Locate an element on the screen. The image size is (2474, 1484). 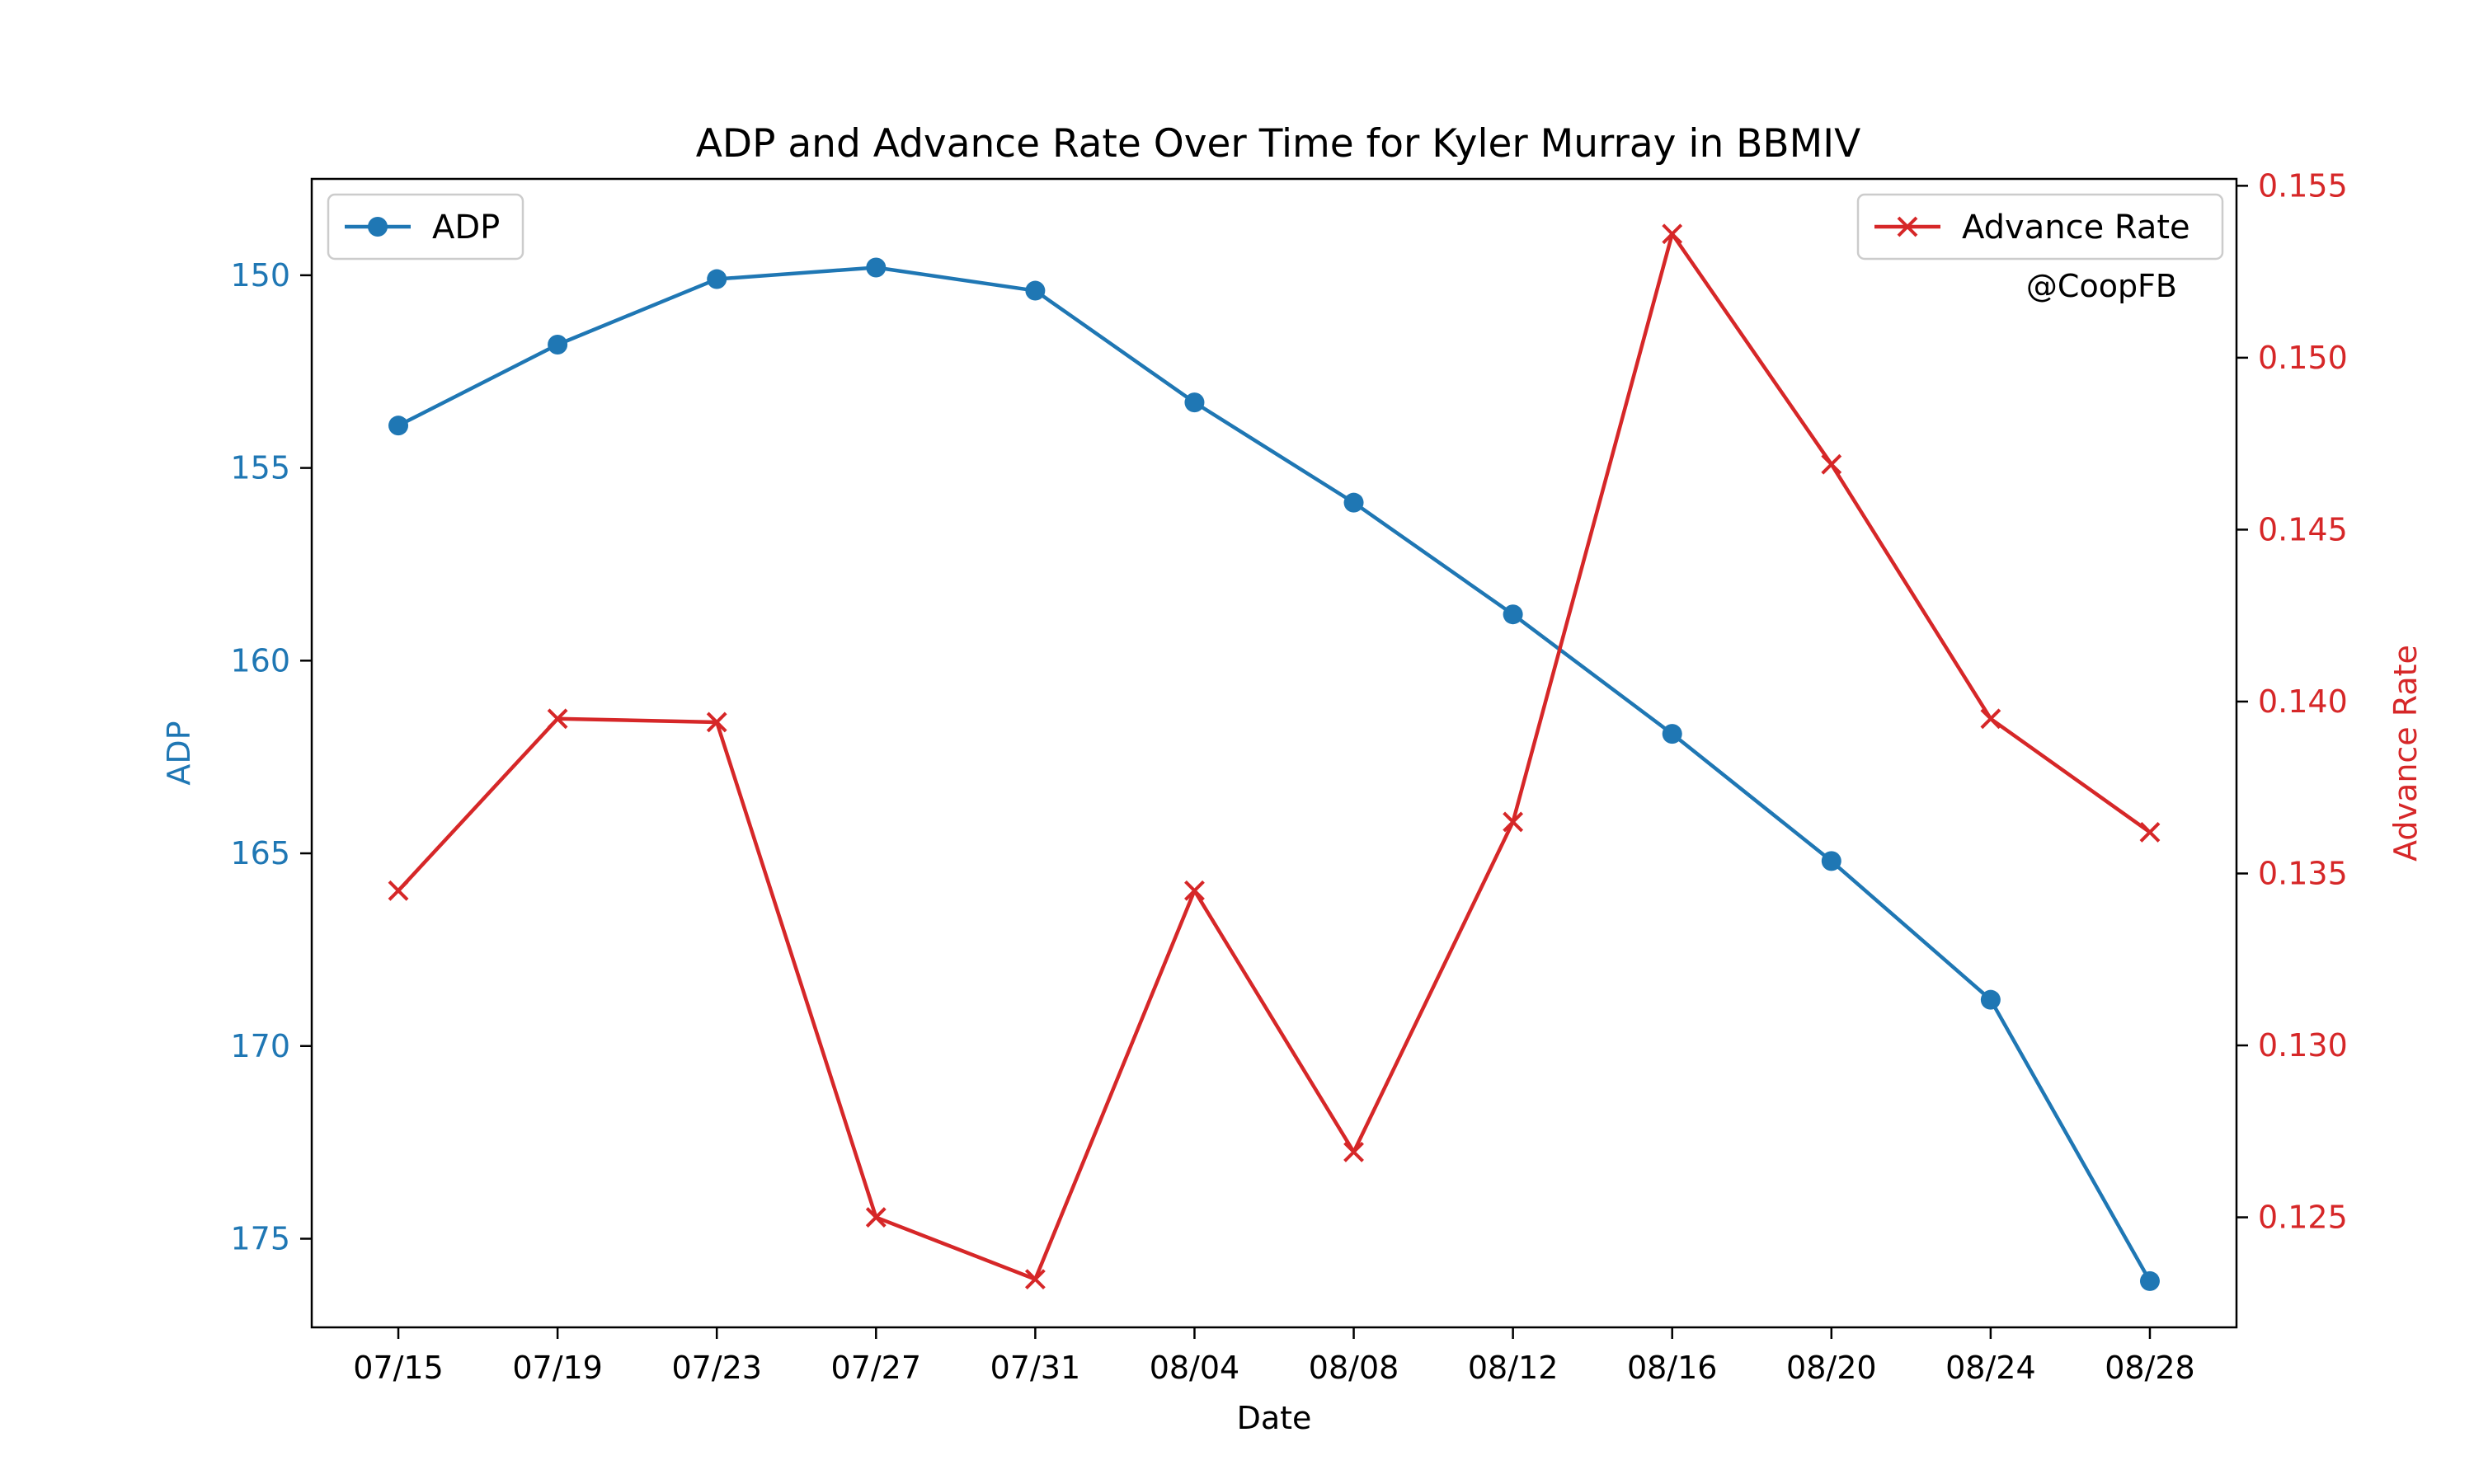
left-y-tick-label: 170 is located at coordinates (260, 1046).